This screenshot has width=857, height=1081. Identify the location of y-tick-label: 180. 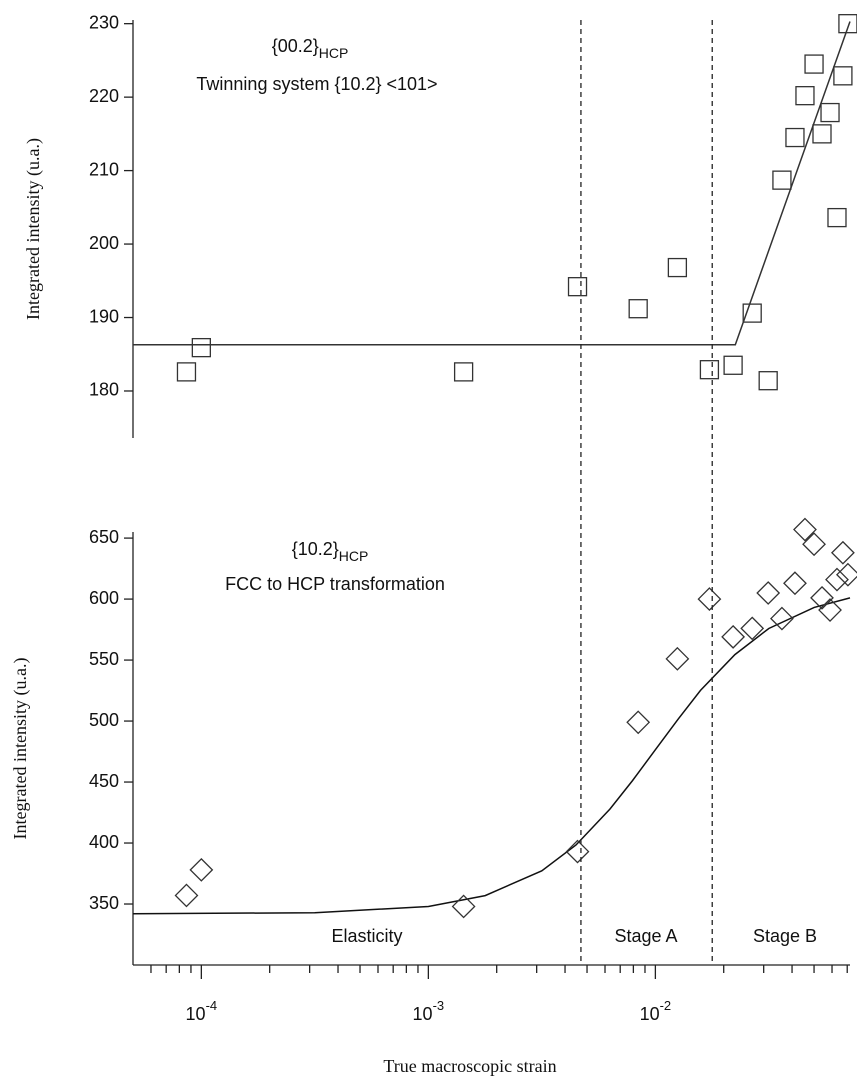
(104, 390).